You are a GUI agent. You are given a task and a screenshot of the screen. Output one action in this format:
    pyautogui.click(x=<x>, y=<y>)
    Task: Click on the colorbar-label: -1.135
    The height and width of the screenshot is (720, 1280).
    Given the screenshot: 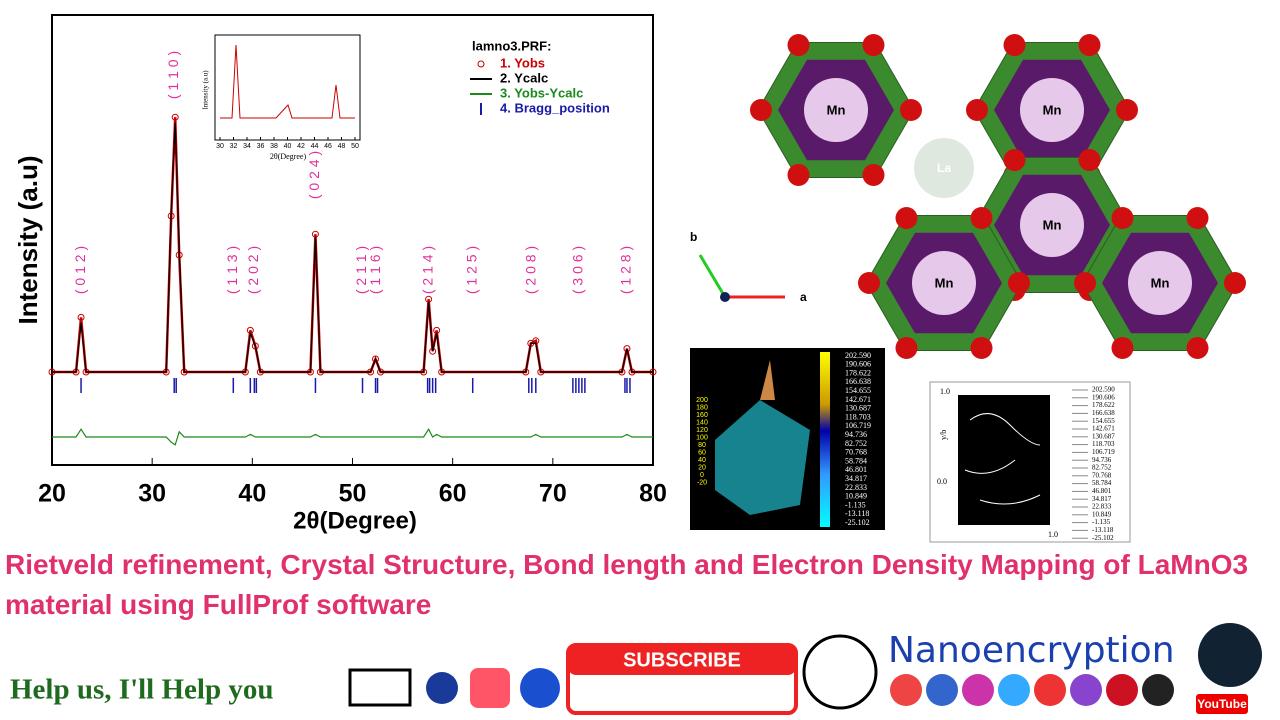 What is the action you would take?
    pyautogui.click(x=1101, y=522)
    